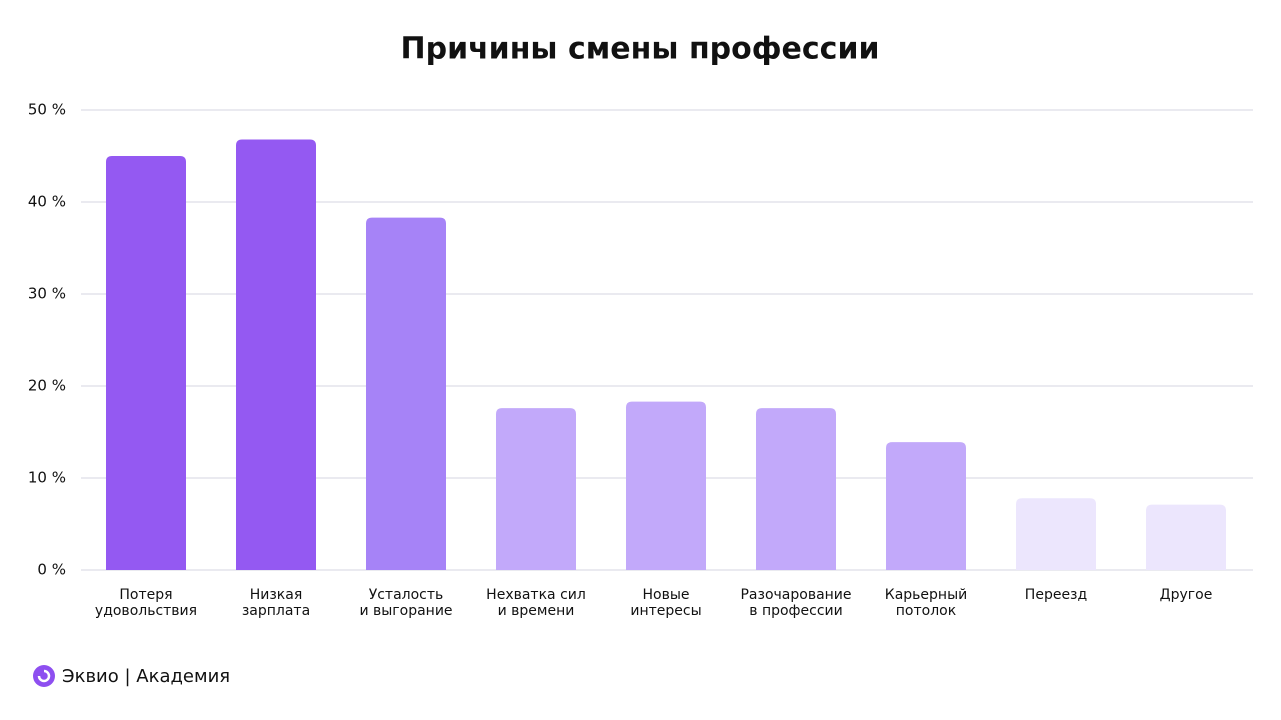 Image resolution: width=1281 pixels, height=720 pixels. What do you see at coordinates (47, 202) in the screenshot?
I see `y-tick-label: 40 %` at bounding box center [47, 202].